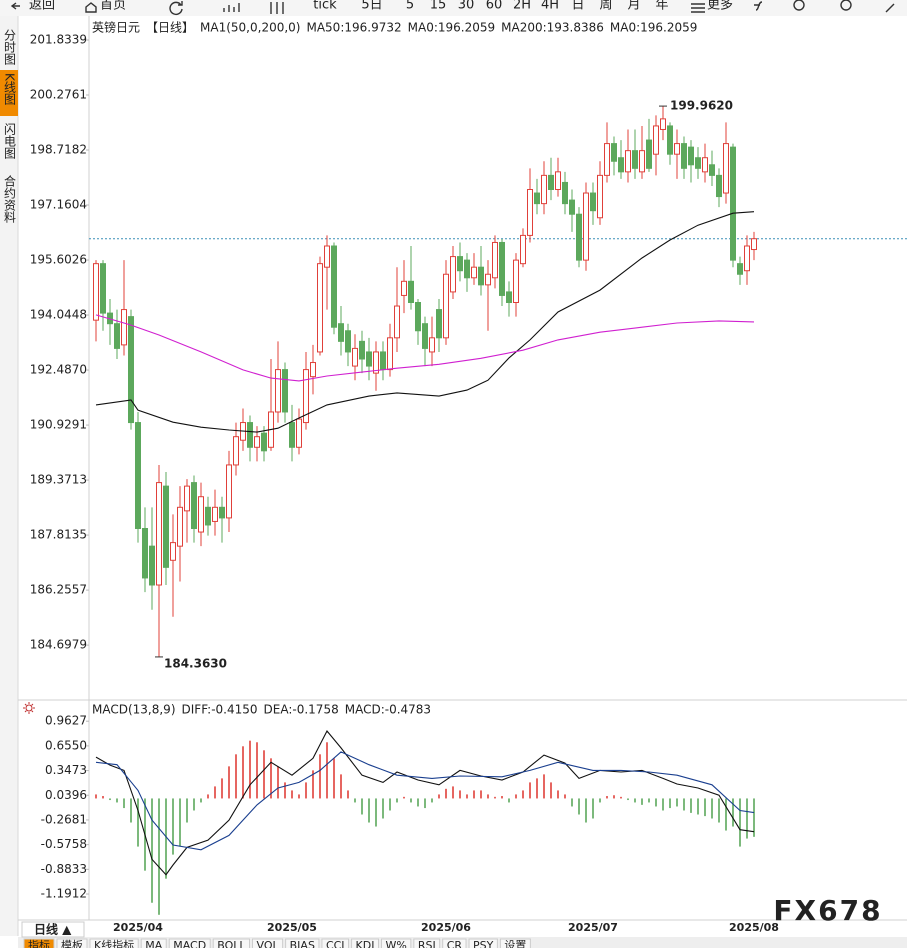  I want to click on sidebar-tab: 分时图, so click(10, 47).